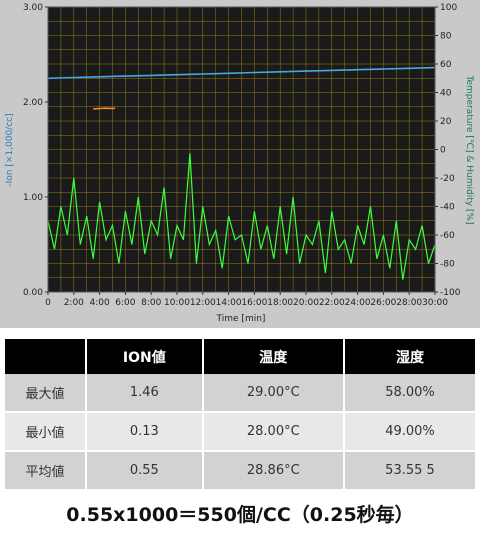 This screenshot has height=533, width=480. Describe the element at coordinates (273, 471) in the screenshot. I see `cell-temp-avg: 28.86°C` at that location.